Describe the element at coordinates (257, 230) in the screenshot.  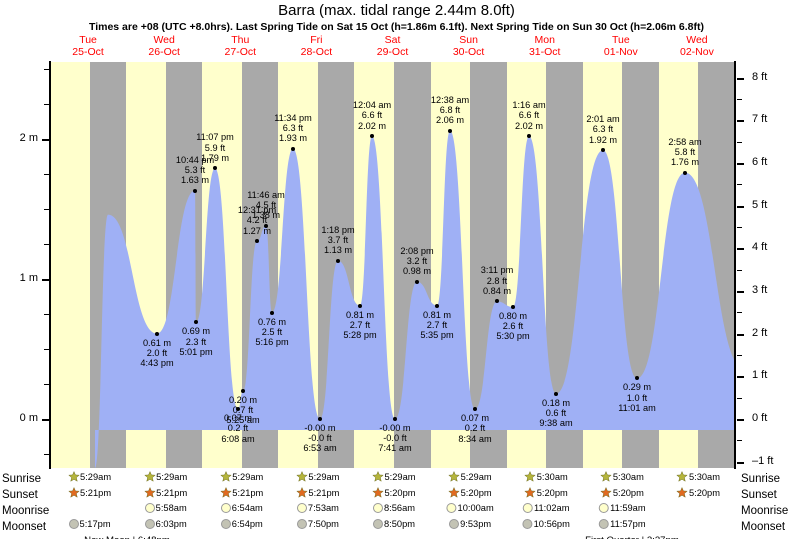
I see `tide-height-m: 1.27 m` at that location.